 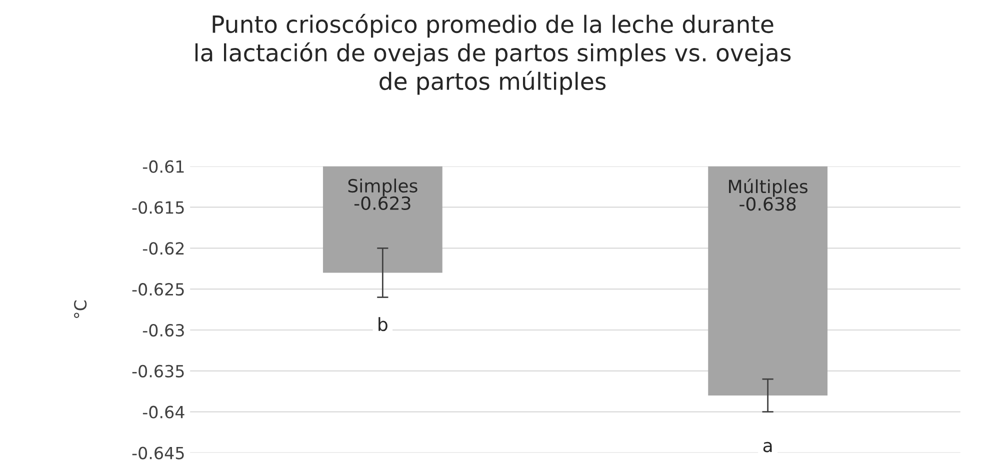 I want to click on y-tick-label: -0.63, so click(x=163, y=330).